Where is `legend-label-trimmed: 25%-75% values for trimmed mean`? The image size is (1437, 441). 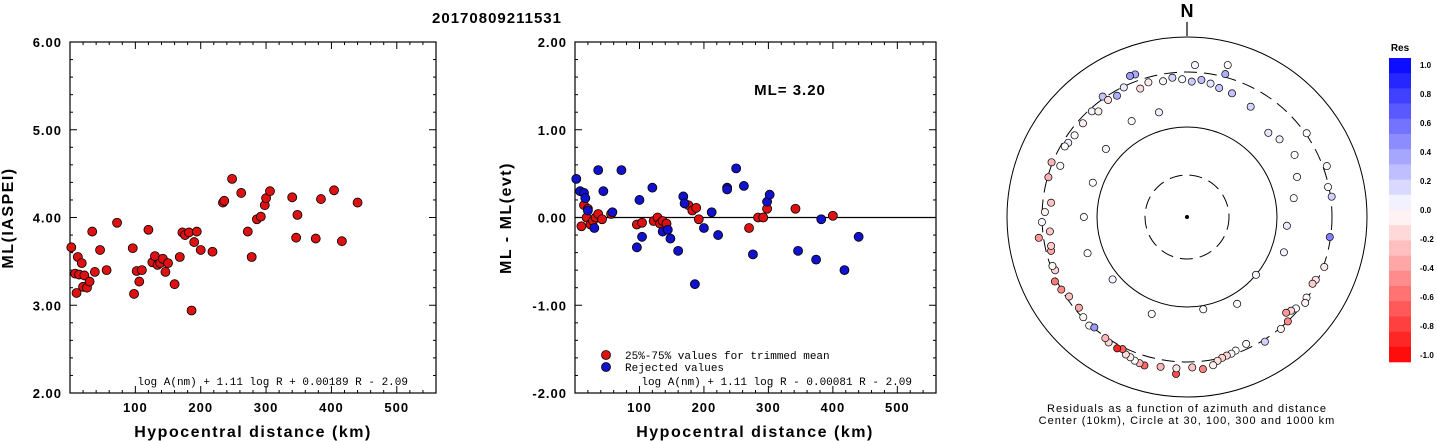
legend-label-trimmed: 25%-75% values for trimmed mean is located at coordinates (727, 357).